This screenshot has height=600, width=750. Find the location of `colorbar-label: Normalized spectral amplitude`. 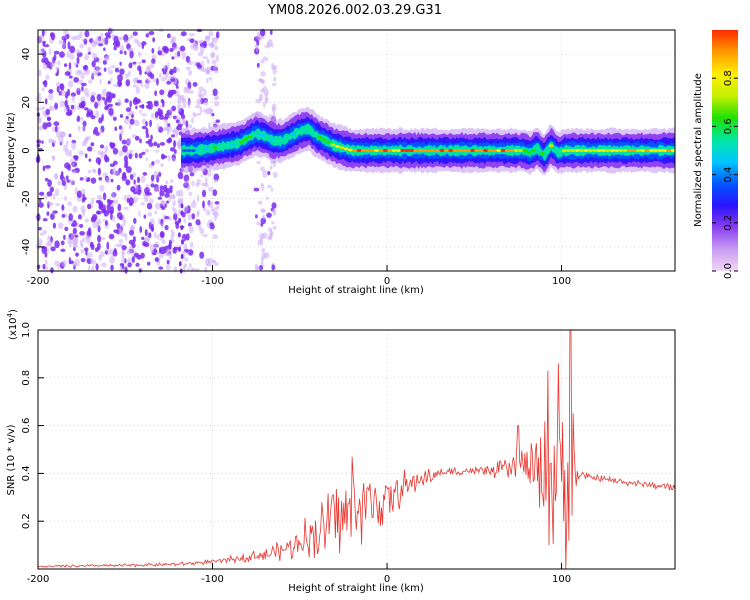

colorbar-label: Normalized spectral amplitude is located at coordinates (698, 150).